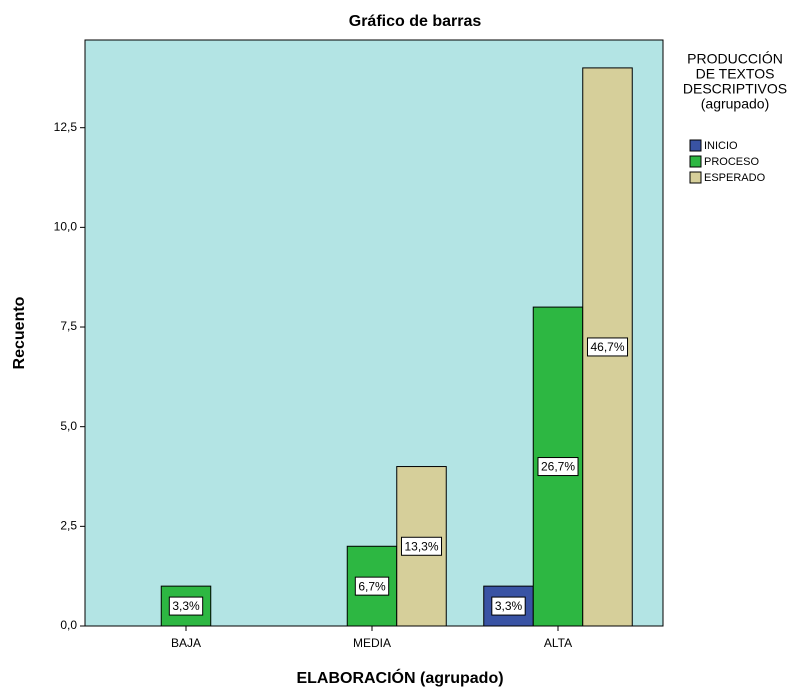 This screenshot has width=807, height=690. What do you see at coordinates (399, 677) in the screenshot?
I see `x-axis-label: ELABORACIÓN (agrupado)` at bounding box center [399, 677].